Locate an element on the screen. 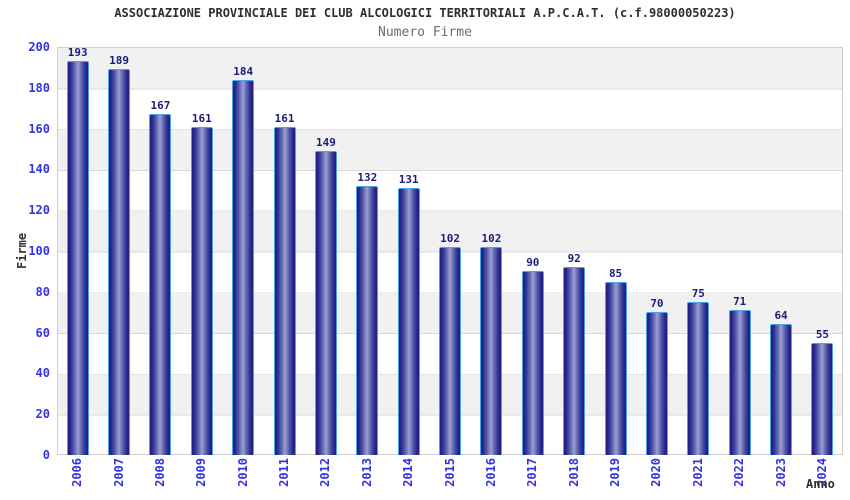 Image resolution: width=850 pixels, height=500 pixels. bar-slot-2018: 92 is located at coordinates (574, 251).